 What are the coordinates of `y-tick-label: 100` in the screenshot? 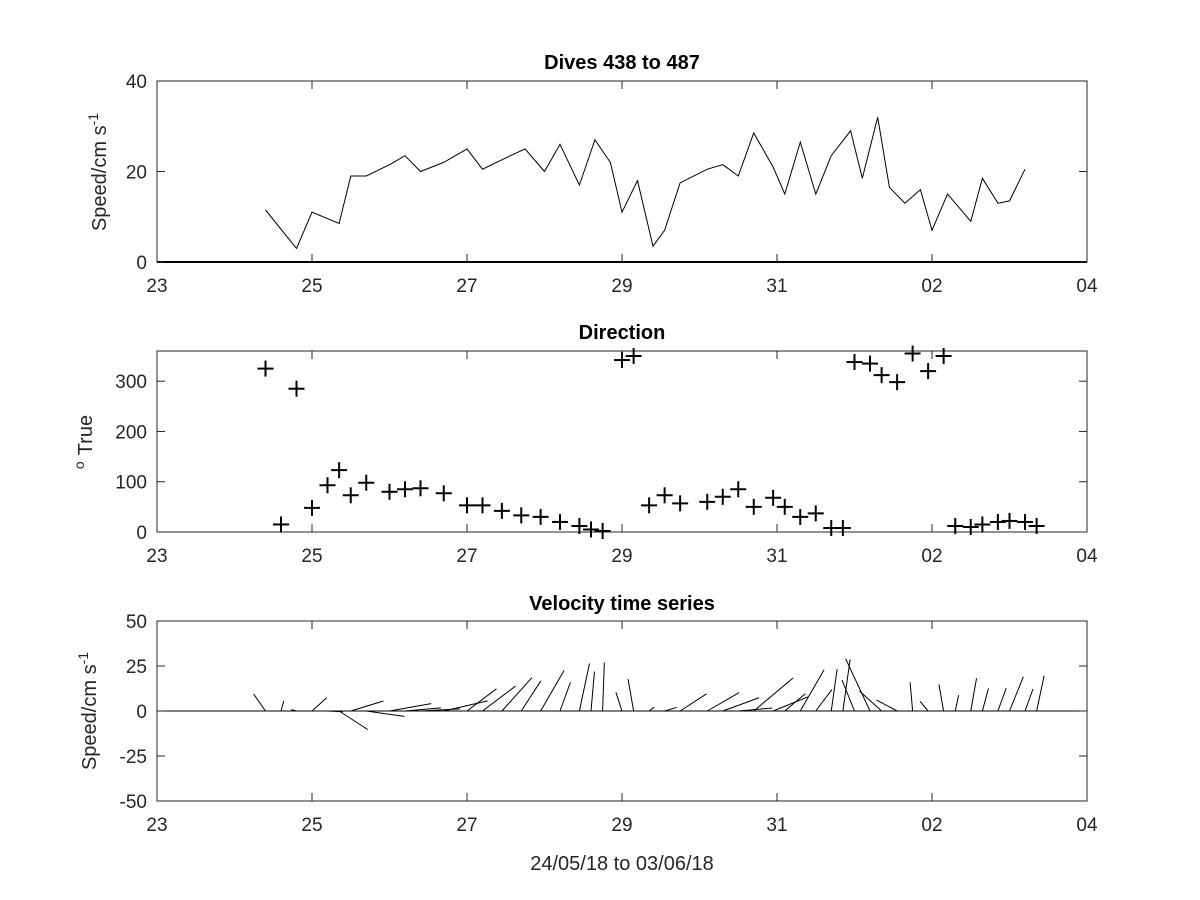 It's located at (131, 483).